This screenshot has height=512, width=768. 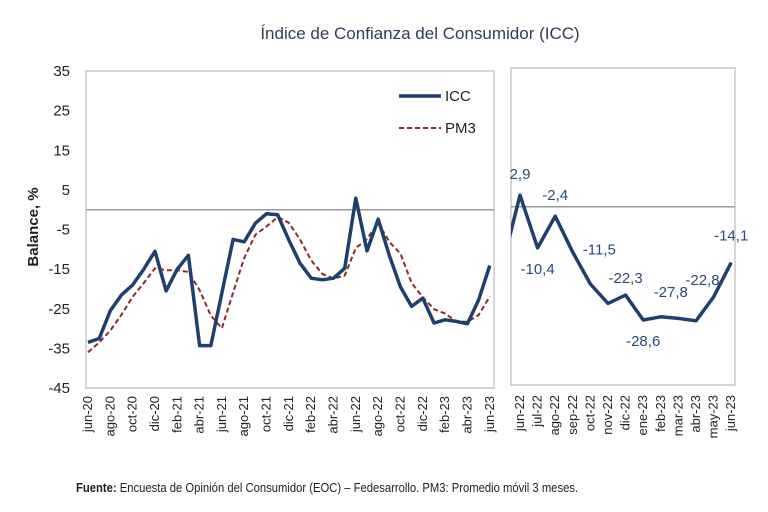 What do you see at coordinates (132, 414) in the screenshot?
I see `x-tick-label: oct-20` at bounding box center [132, 414].